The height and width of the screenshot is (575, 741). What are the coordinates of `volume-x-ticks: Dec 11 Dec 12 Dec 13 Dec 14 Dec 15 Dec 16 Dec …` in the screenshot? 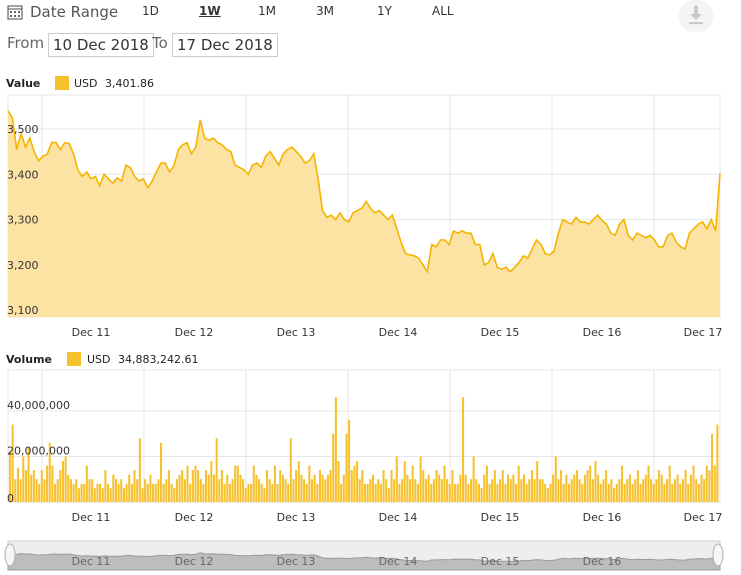 It's located at (397, 517).